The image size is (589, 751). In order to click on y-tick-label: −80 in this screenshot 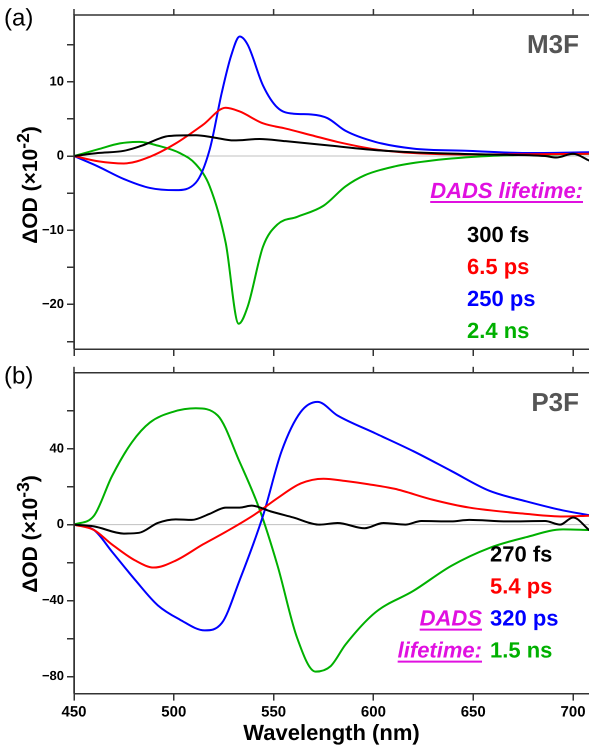, I will do `click(53, 676)`.